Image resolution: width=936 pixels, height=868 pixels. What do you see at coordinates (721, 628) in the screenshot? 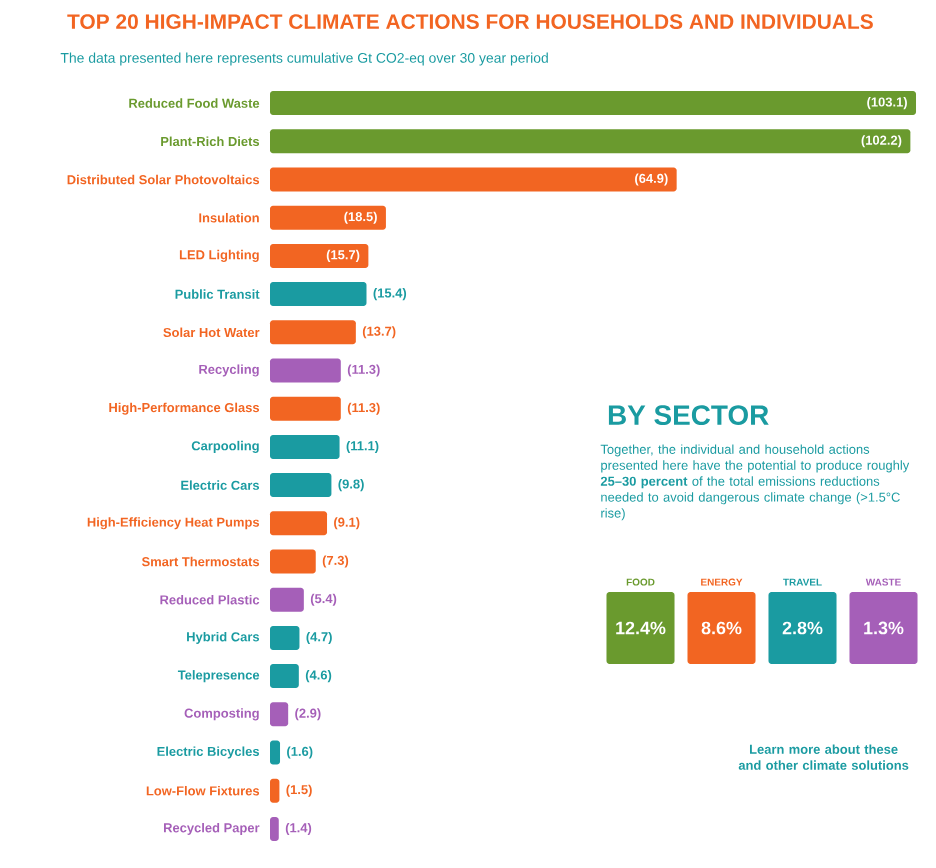
I see `text: 8.6%` at bounding box center [721, 628].